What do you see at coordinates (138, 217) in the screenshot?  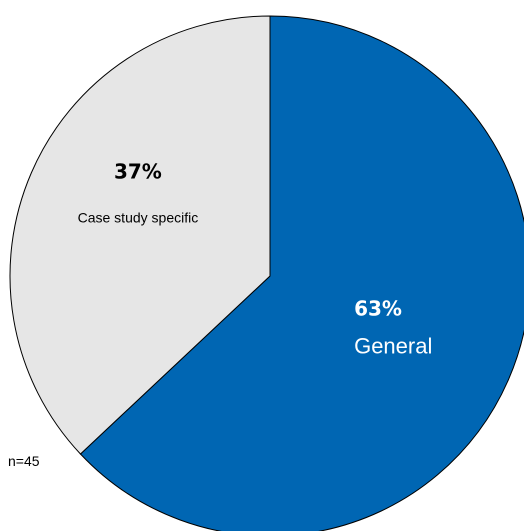 I see `slice-category-label: Case study specific` at bounding box center [138, 217].